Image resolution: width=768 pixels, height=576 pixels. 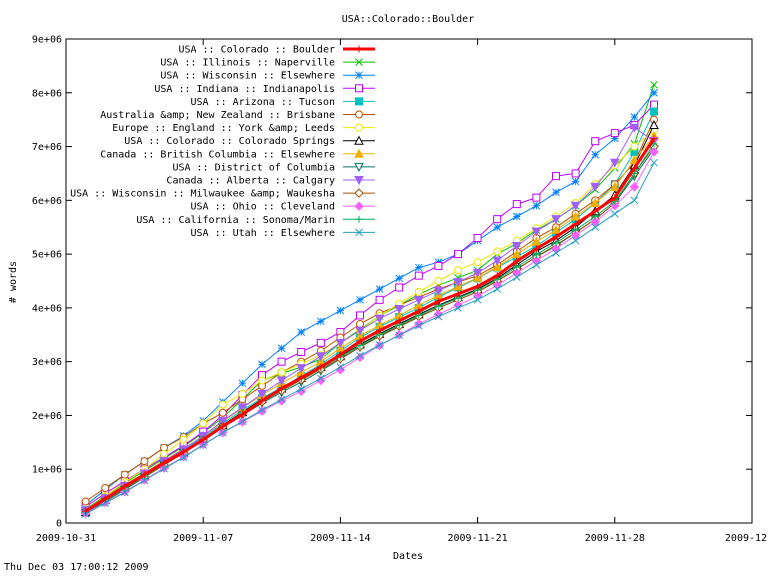 I want to click on y-tick-label: 8e+06, so click(x=47, y=93).